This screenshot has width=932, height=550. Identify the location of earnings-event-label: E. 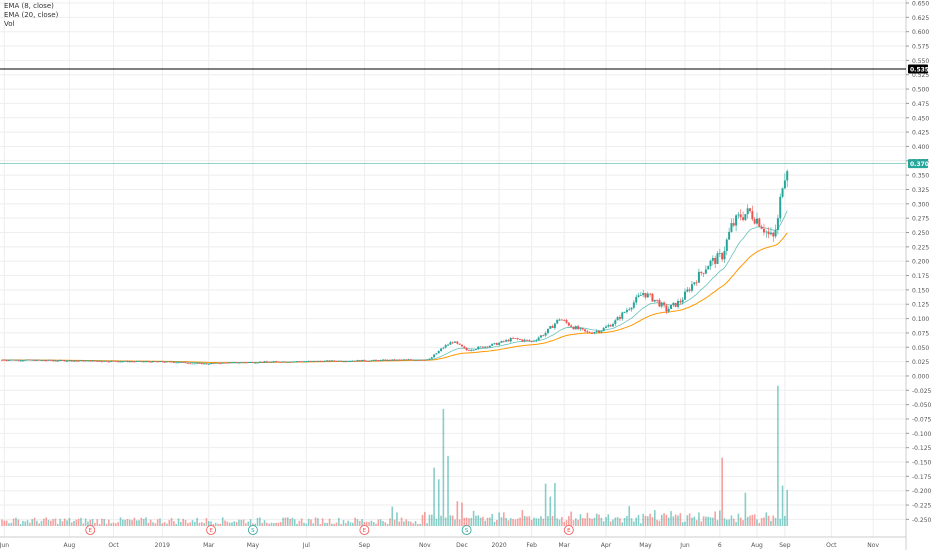
(365, 531).